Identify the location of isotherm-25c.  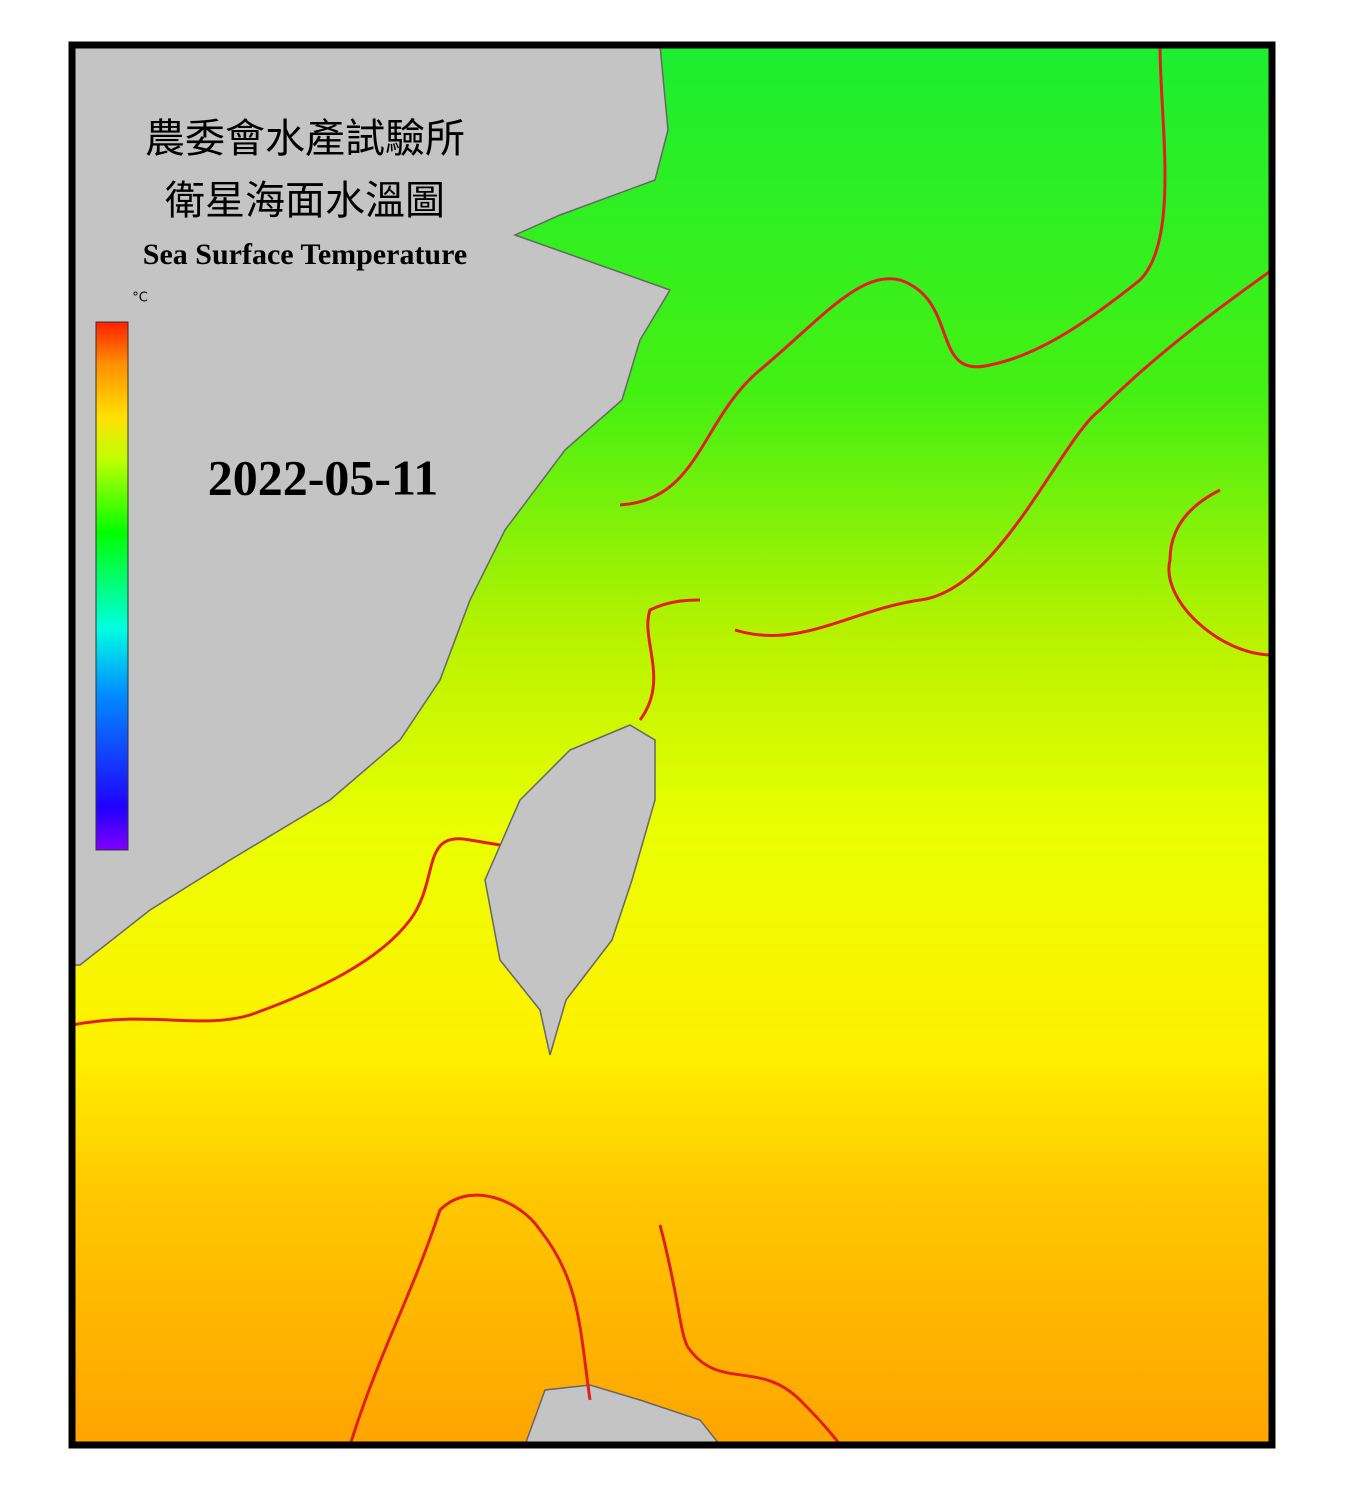
(1219, 572).